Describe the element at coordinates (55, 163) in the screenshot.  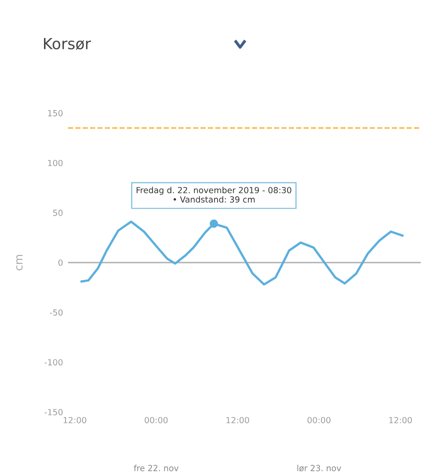
I see `y-tick-label: 100` at that location.